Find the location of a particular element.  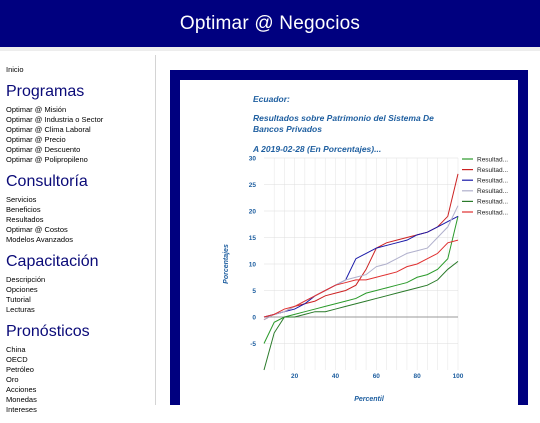

sidebar-link: China is located at coordinates (16, 349).